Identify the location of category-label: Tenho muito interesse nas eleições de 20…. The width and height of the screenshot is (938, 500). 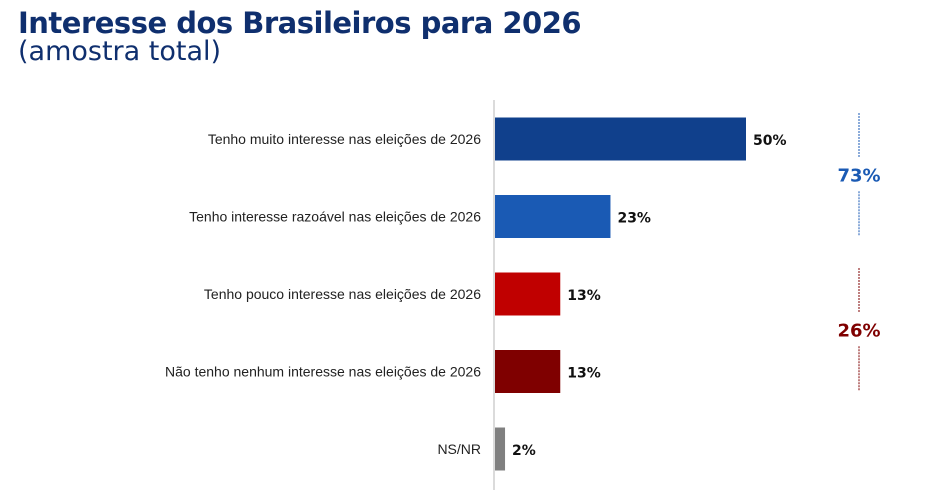
(344, 139).